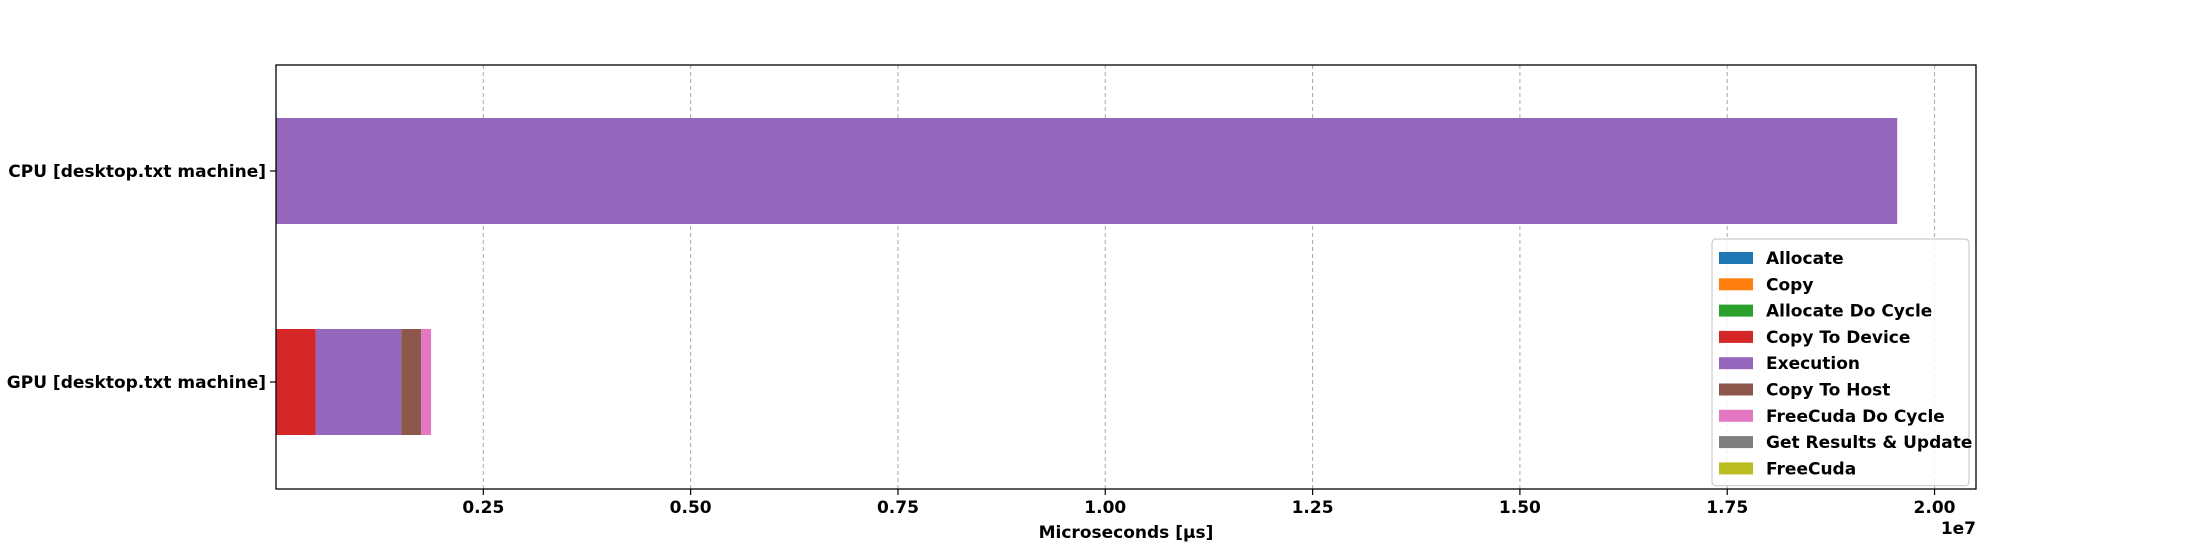  Describe the element at coordinates (1126, 533) in the screenshot. I see `x-axis-label: Microseconds [µs]` at that location.